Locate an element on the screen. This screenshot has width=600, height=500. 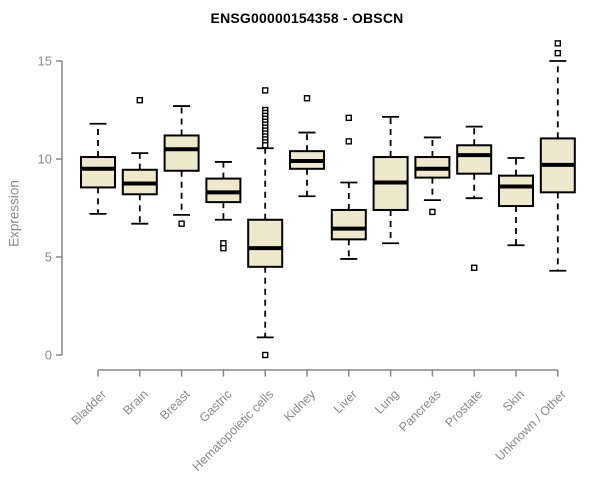
box-group-prostate is located at coordinates (474, 198).